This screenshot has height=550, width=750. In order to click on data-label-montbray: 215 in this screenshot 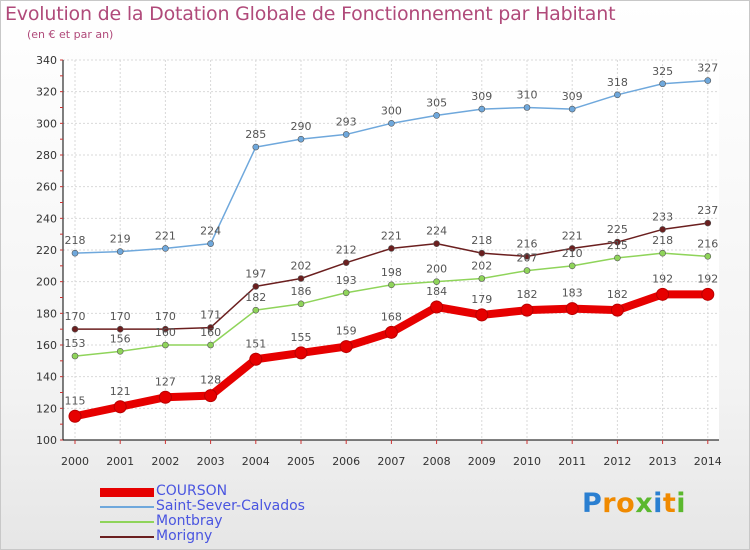, I will do `click(617, 245)`.